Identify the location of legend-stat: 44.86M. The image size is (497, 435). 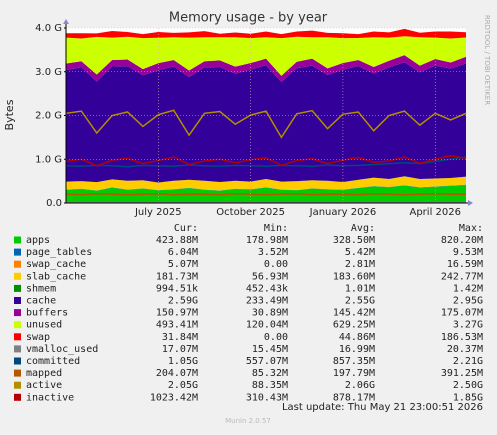
(357, 337).